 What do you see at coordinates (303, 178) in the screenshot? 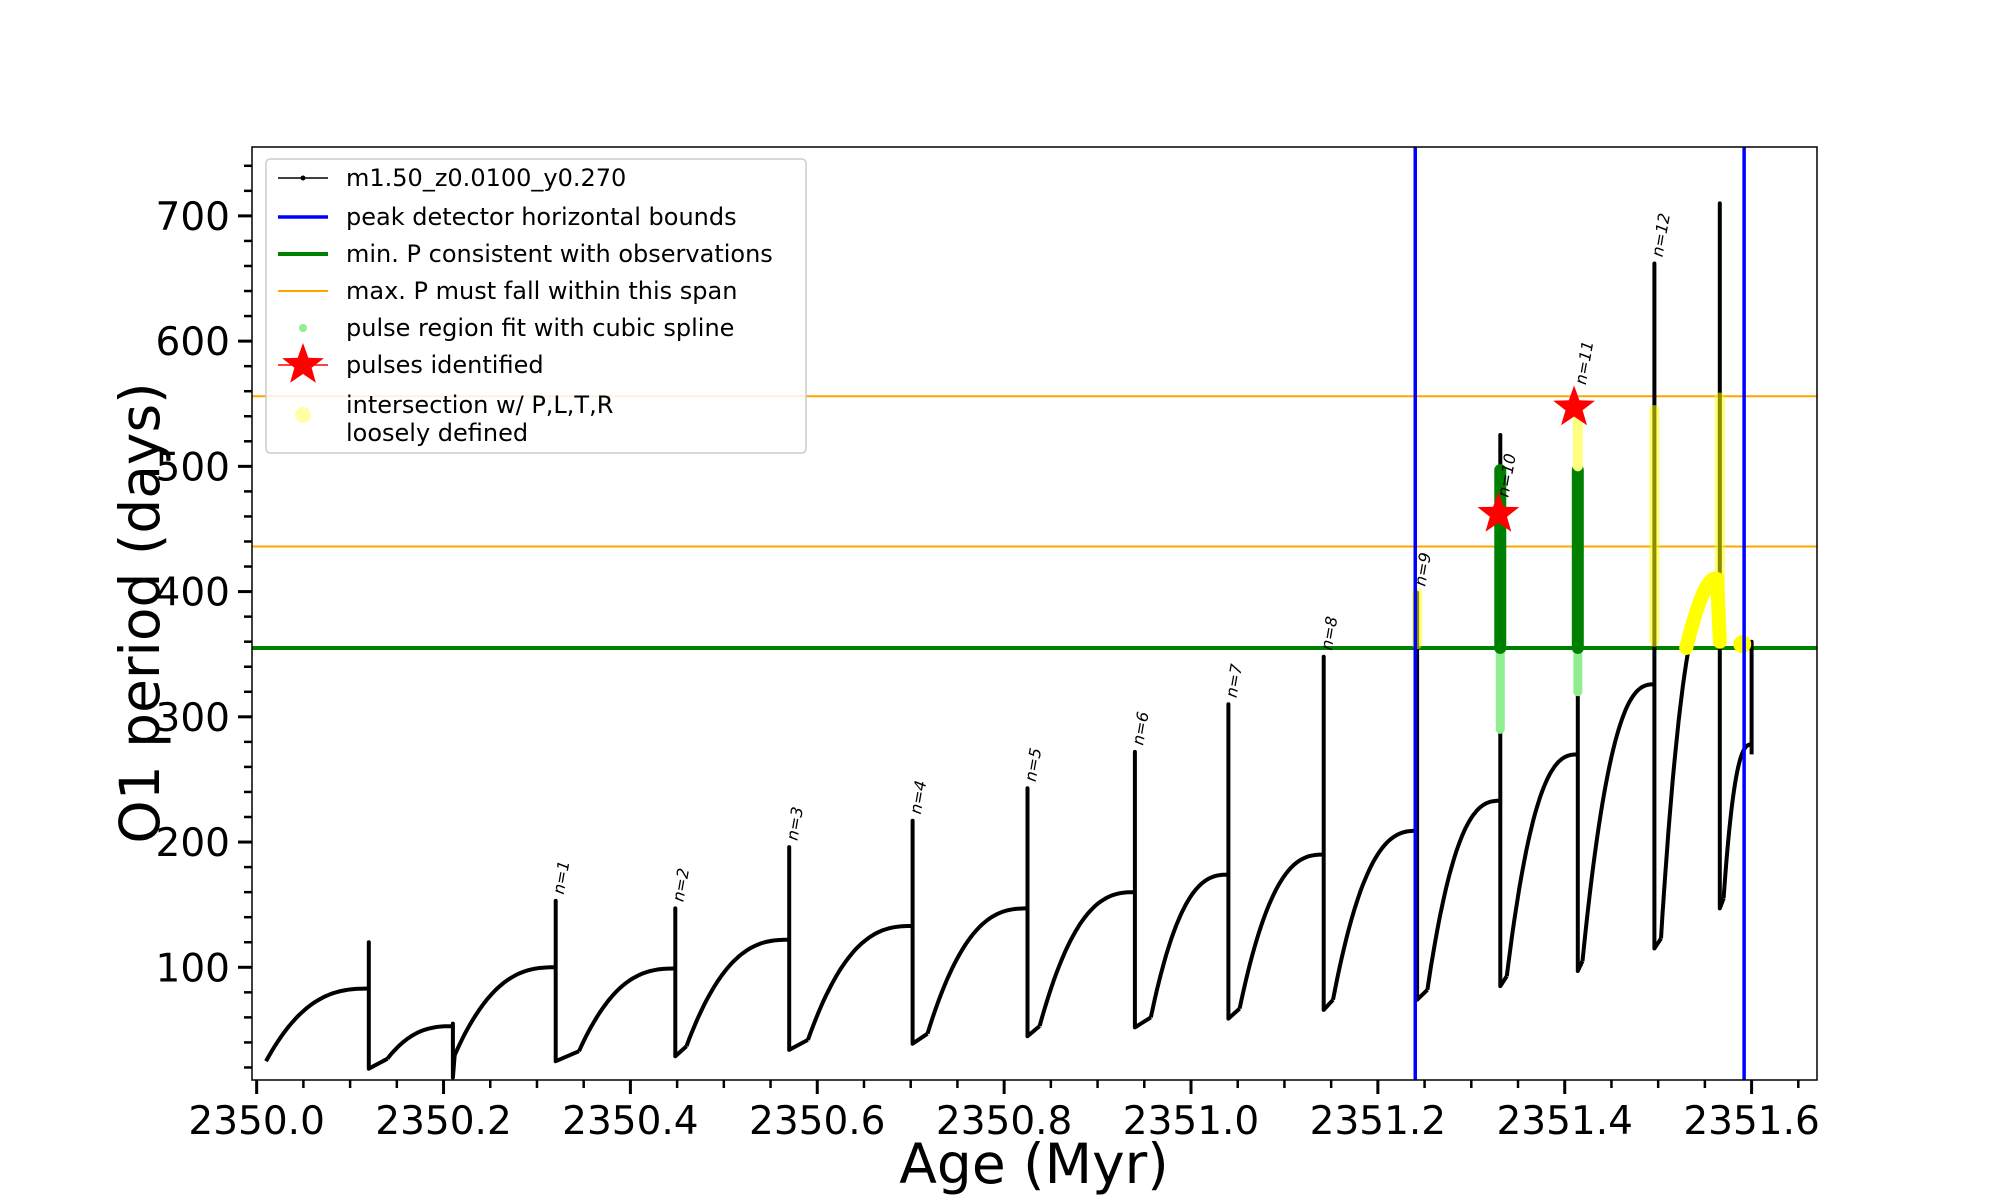
I see `legend-handle-track-dot` at bounding box center [303, 178].